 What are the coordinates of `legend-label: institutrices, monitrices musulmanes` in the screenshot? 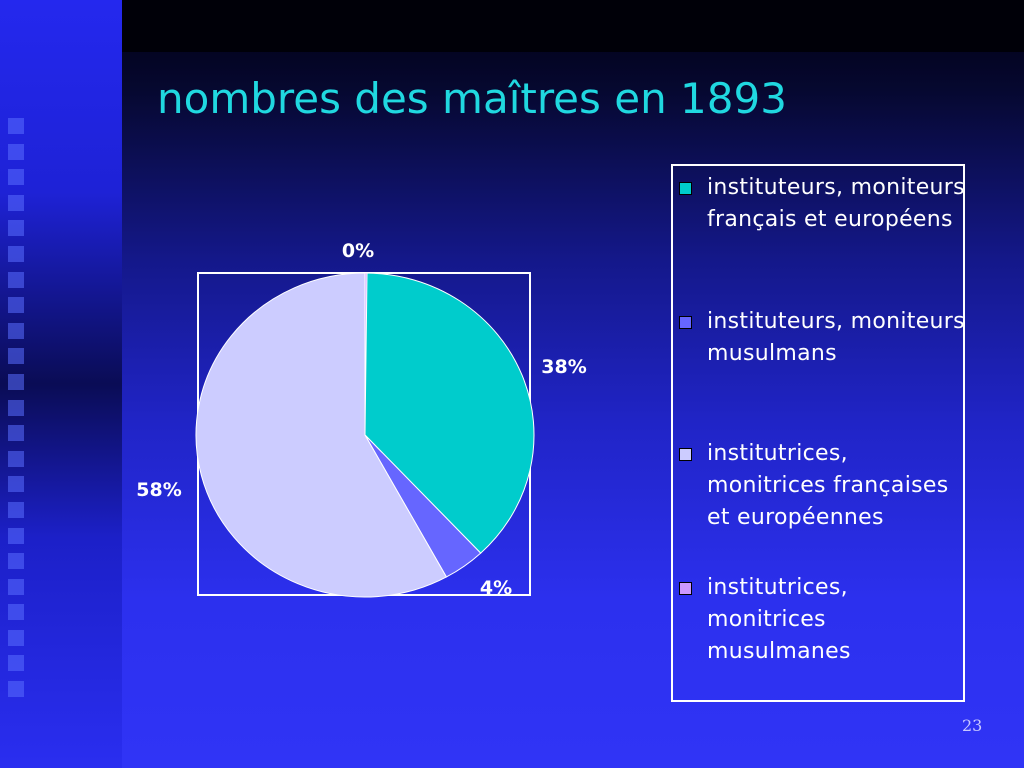 It's located at (779, 619).